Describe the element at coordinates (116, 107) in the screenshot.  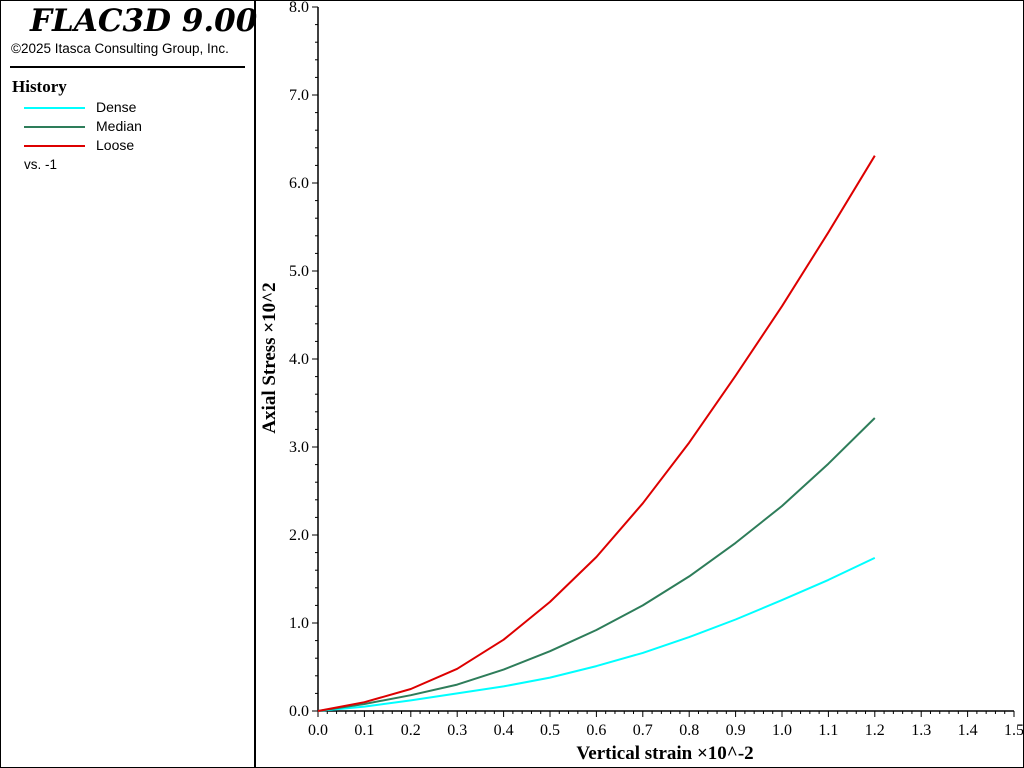
I see `legend-label-dense: Dense` at that location.